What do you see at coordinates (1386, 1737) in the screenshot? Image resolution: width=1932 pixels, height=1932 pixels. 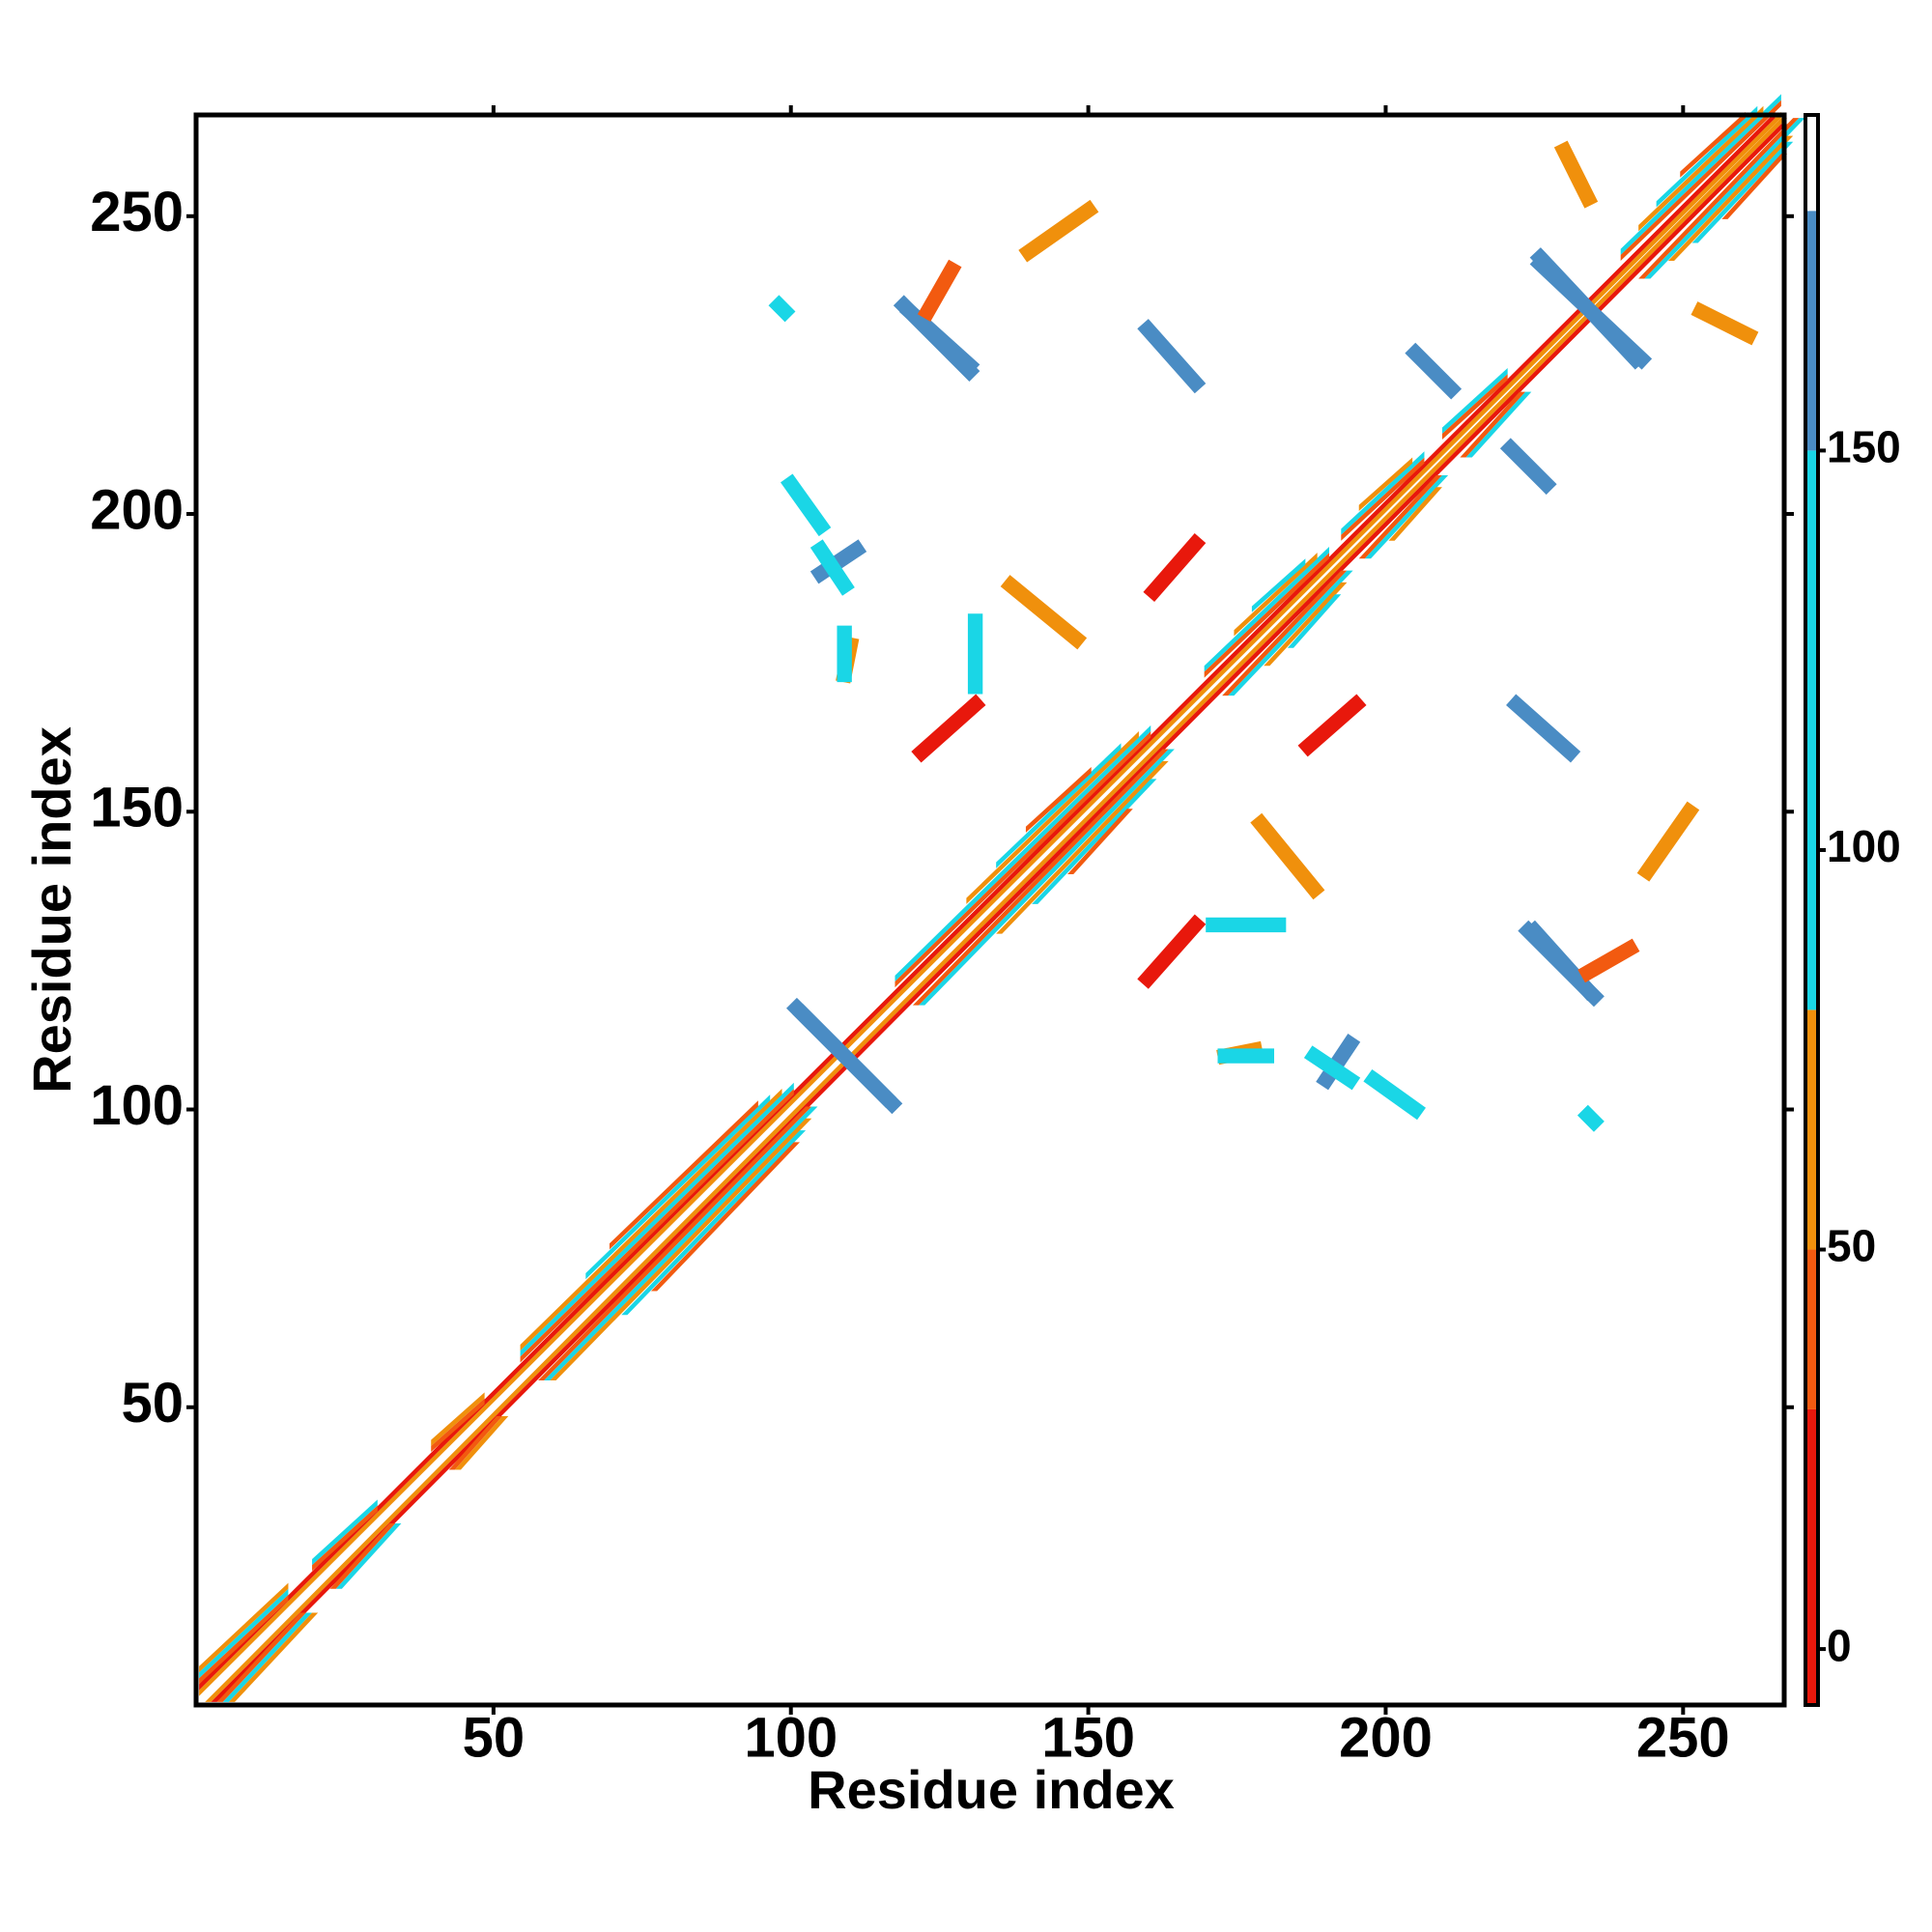 I see `x-tick-label: 200` at bounding box center [1386, 1737].